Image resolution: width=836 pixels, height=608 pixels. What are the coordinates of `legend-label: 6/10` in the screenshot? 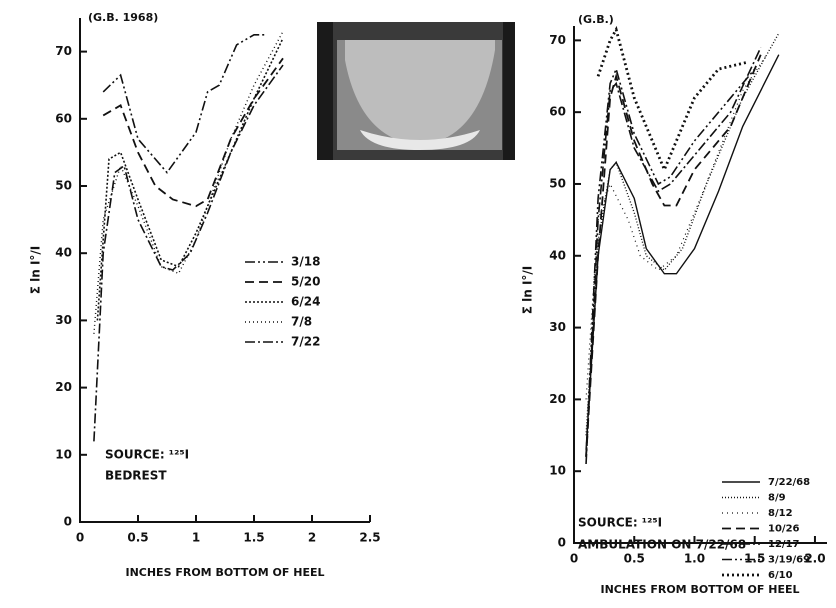 It's located at (780, 575).